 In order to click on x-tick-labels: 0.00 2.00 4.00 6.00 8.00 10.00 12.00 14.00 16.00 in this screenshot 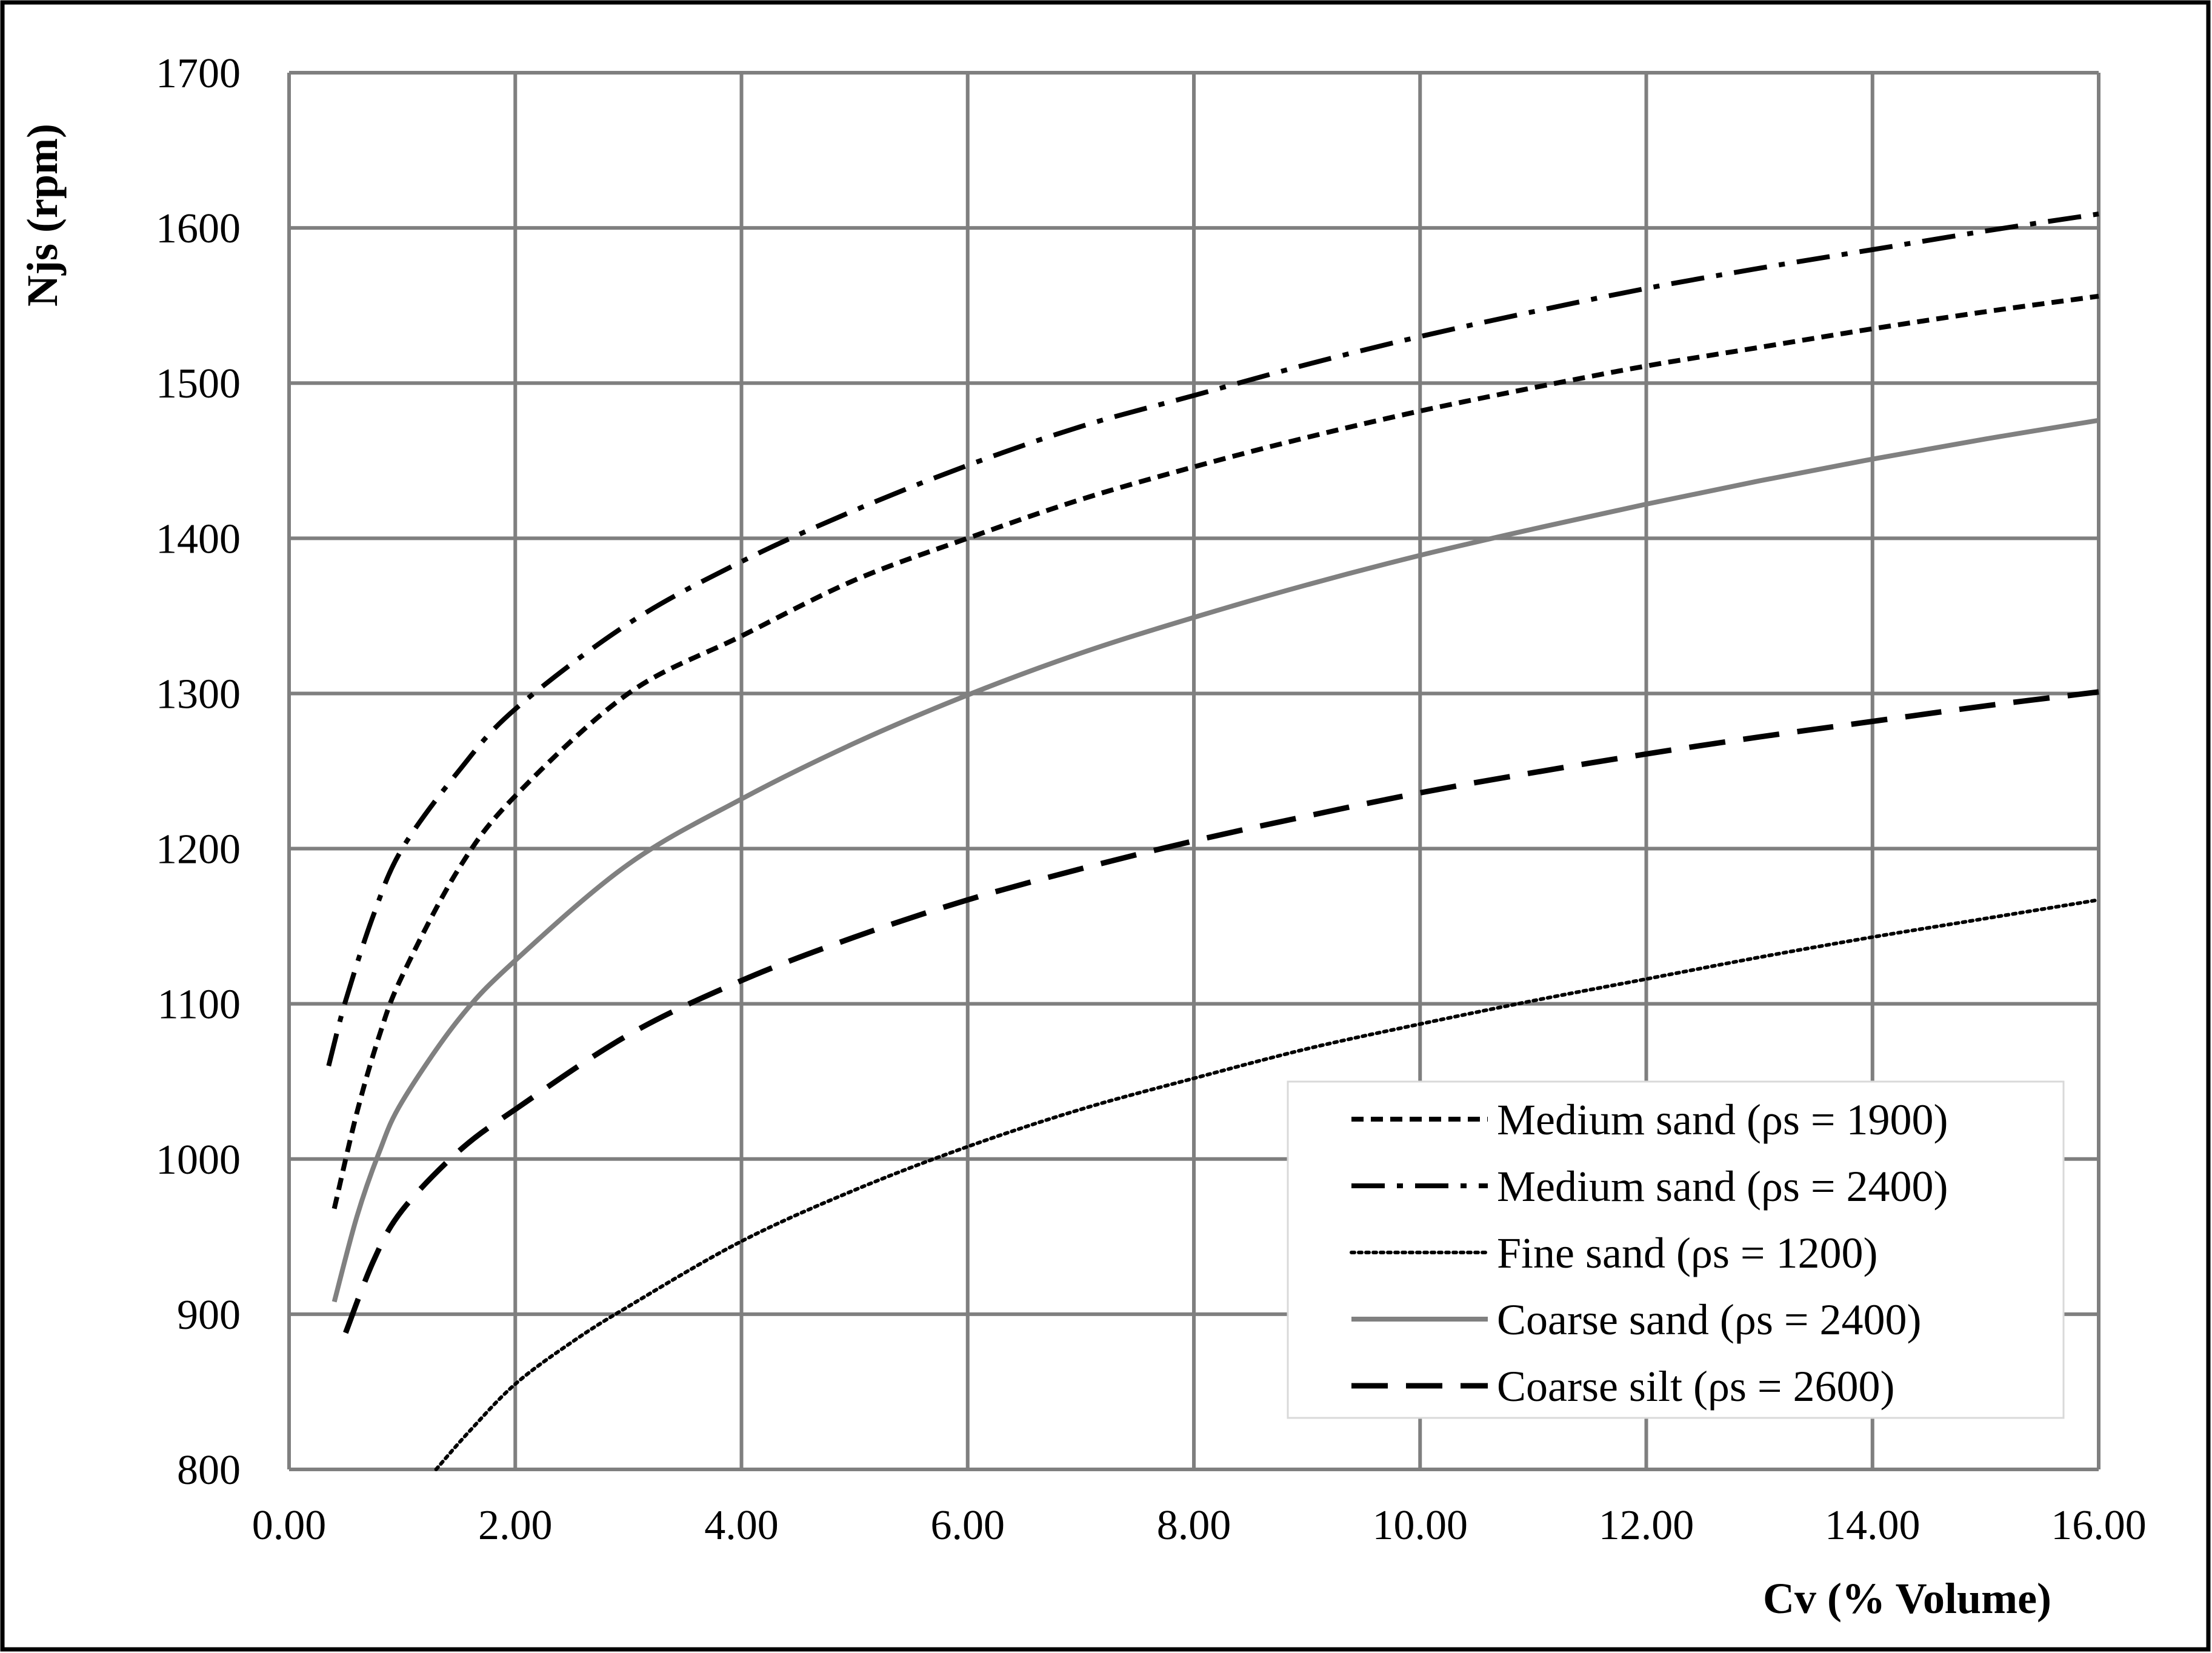, I will do `click(1200, 1526)`.